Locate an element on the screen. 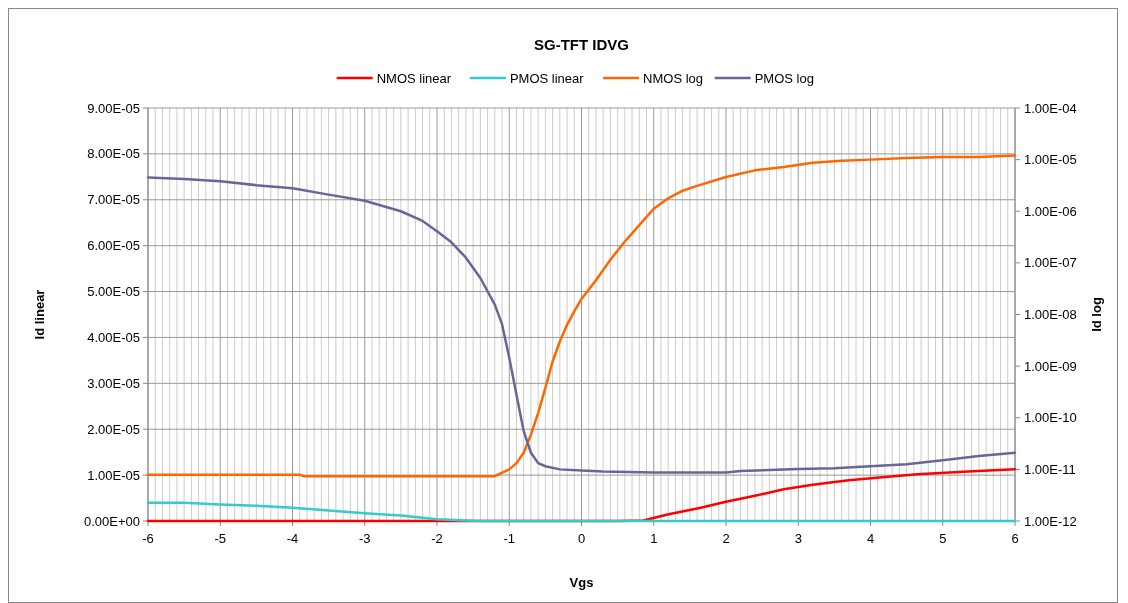 This screenshot has width=1128, height=603. x-tick-label: -1 is located at coordinates (509, 538).